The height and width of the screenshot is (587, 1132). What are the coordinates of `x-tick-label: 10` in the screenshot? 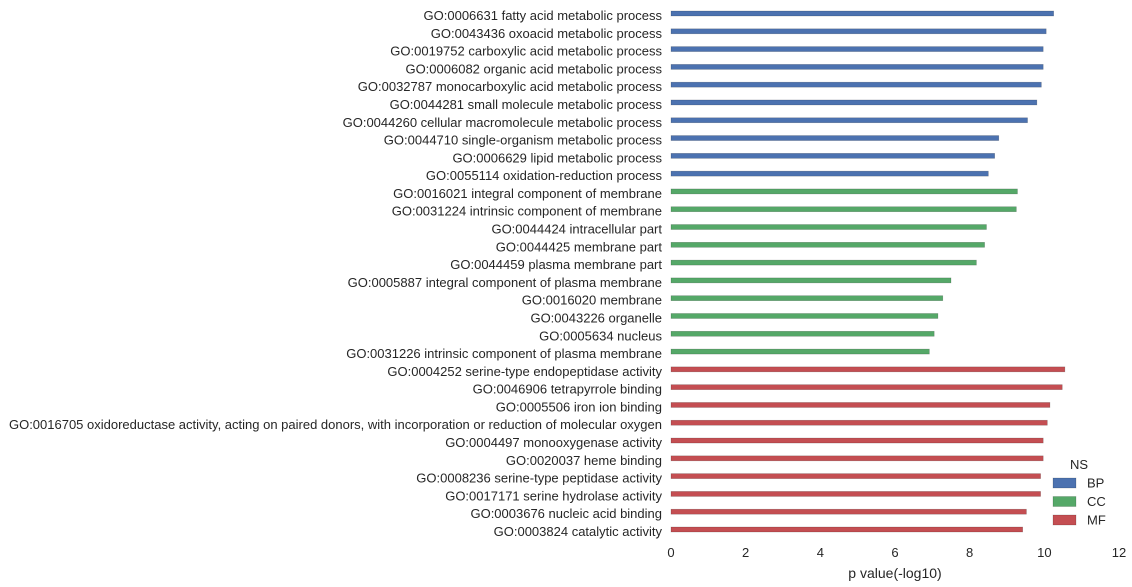 It's located at (1044, 552).